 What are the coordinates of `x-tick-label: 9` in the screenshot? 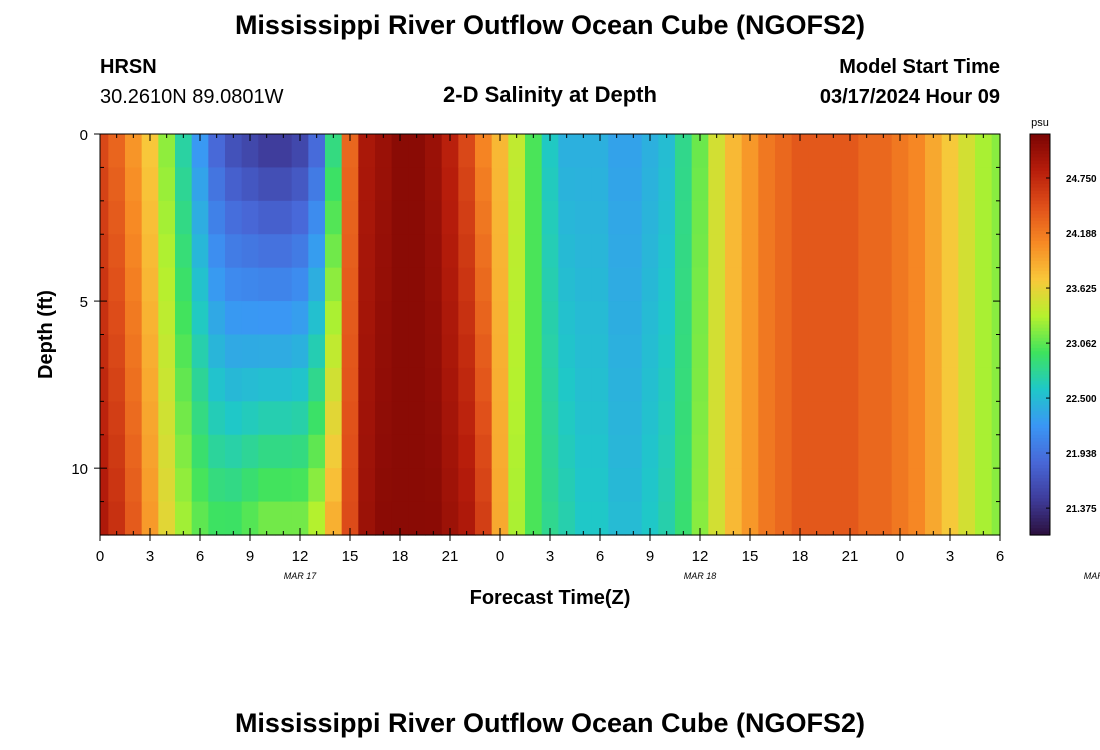 It's located at (250, 556).